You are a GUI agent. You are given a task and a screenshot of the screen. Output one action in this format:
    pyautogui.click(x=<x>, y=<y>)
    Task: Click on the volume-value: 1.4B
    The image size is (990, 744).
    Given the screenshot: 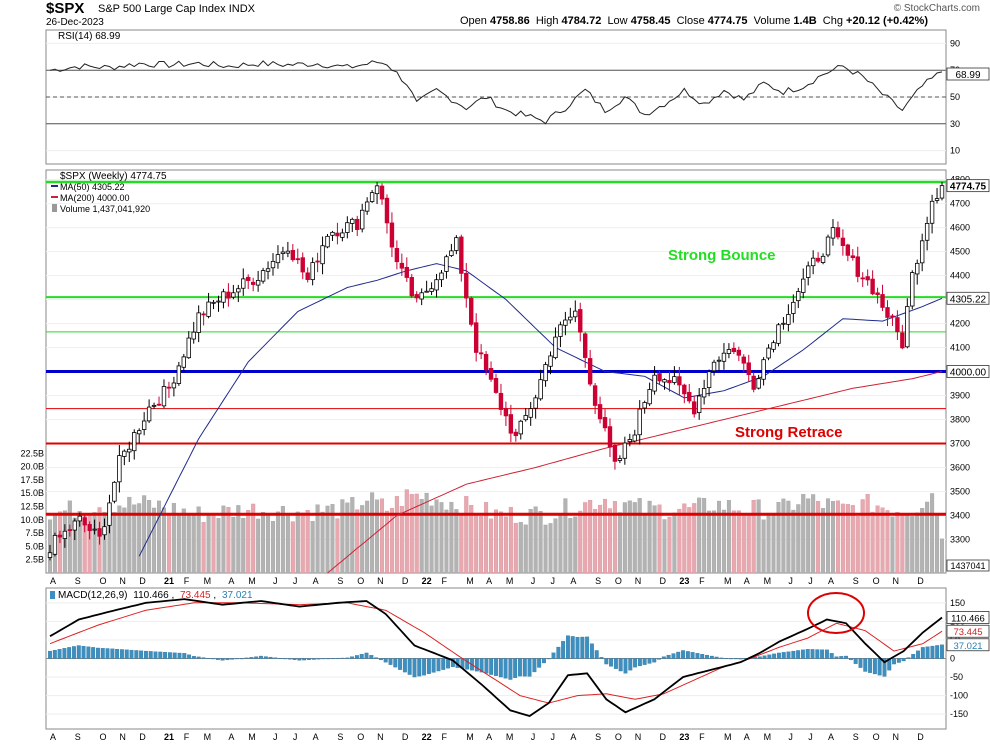 What is the action you would take?
    pyautogui.click(x=805, y=21)
    